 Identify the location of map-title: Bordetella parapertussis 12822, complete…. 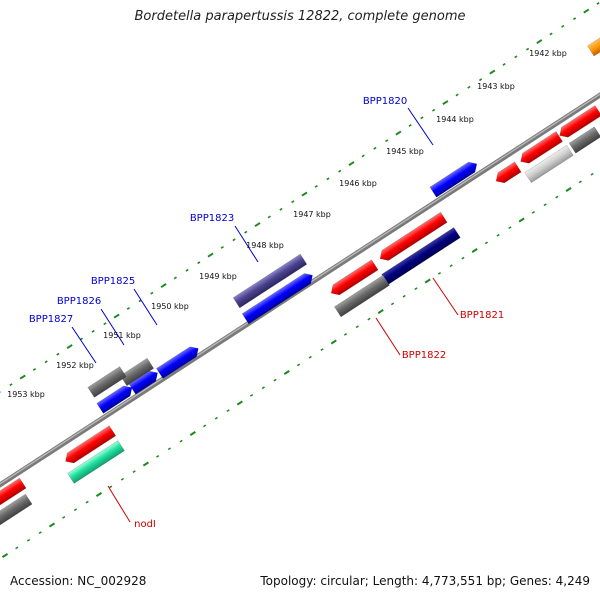
(300, 16).